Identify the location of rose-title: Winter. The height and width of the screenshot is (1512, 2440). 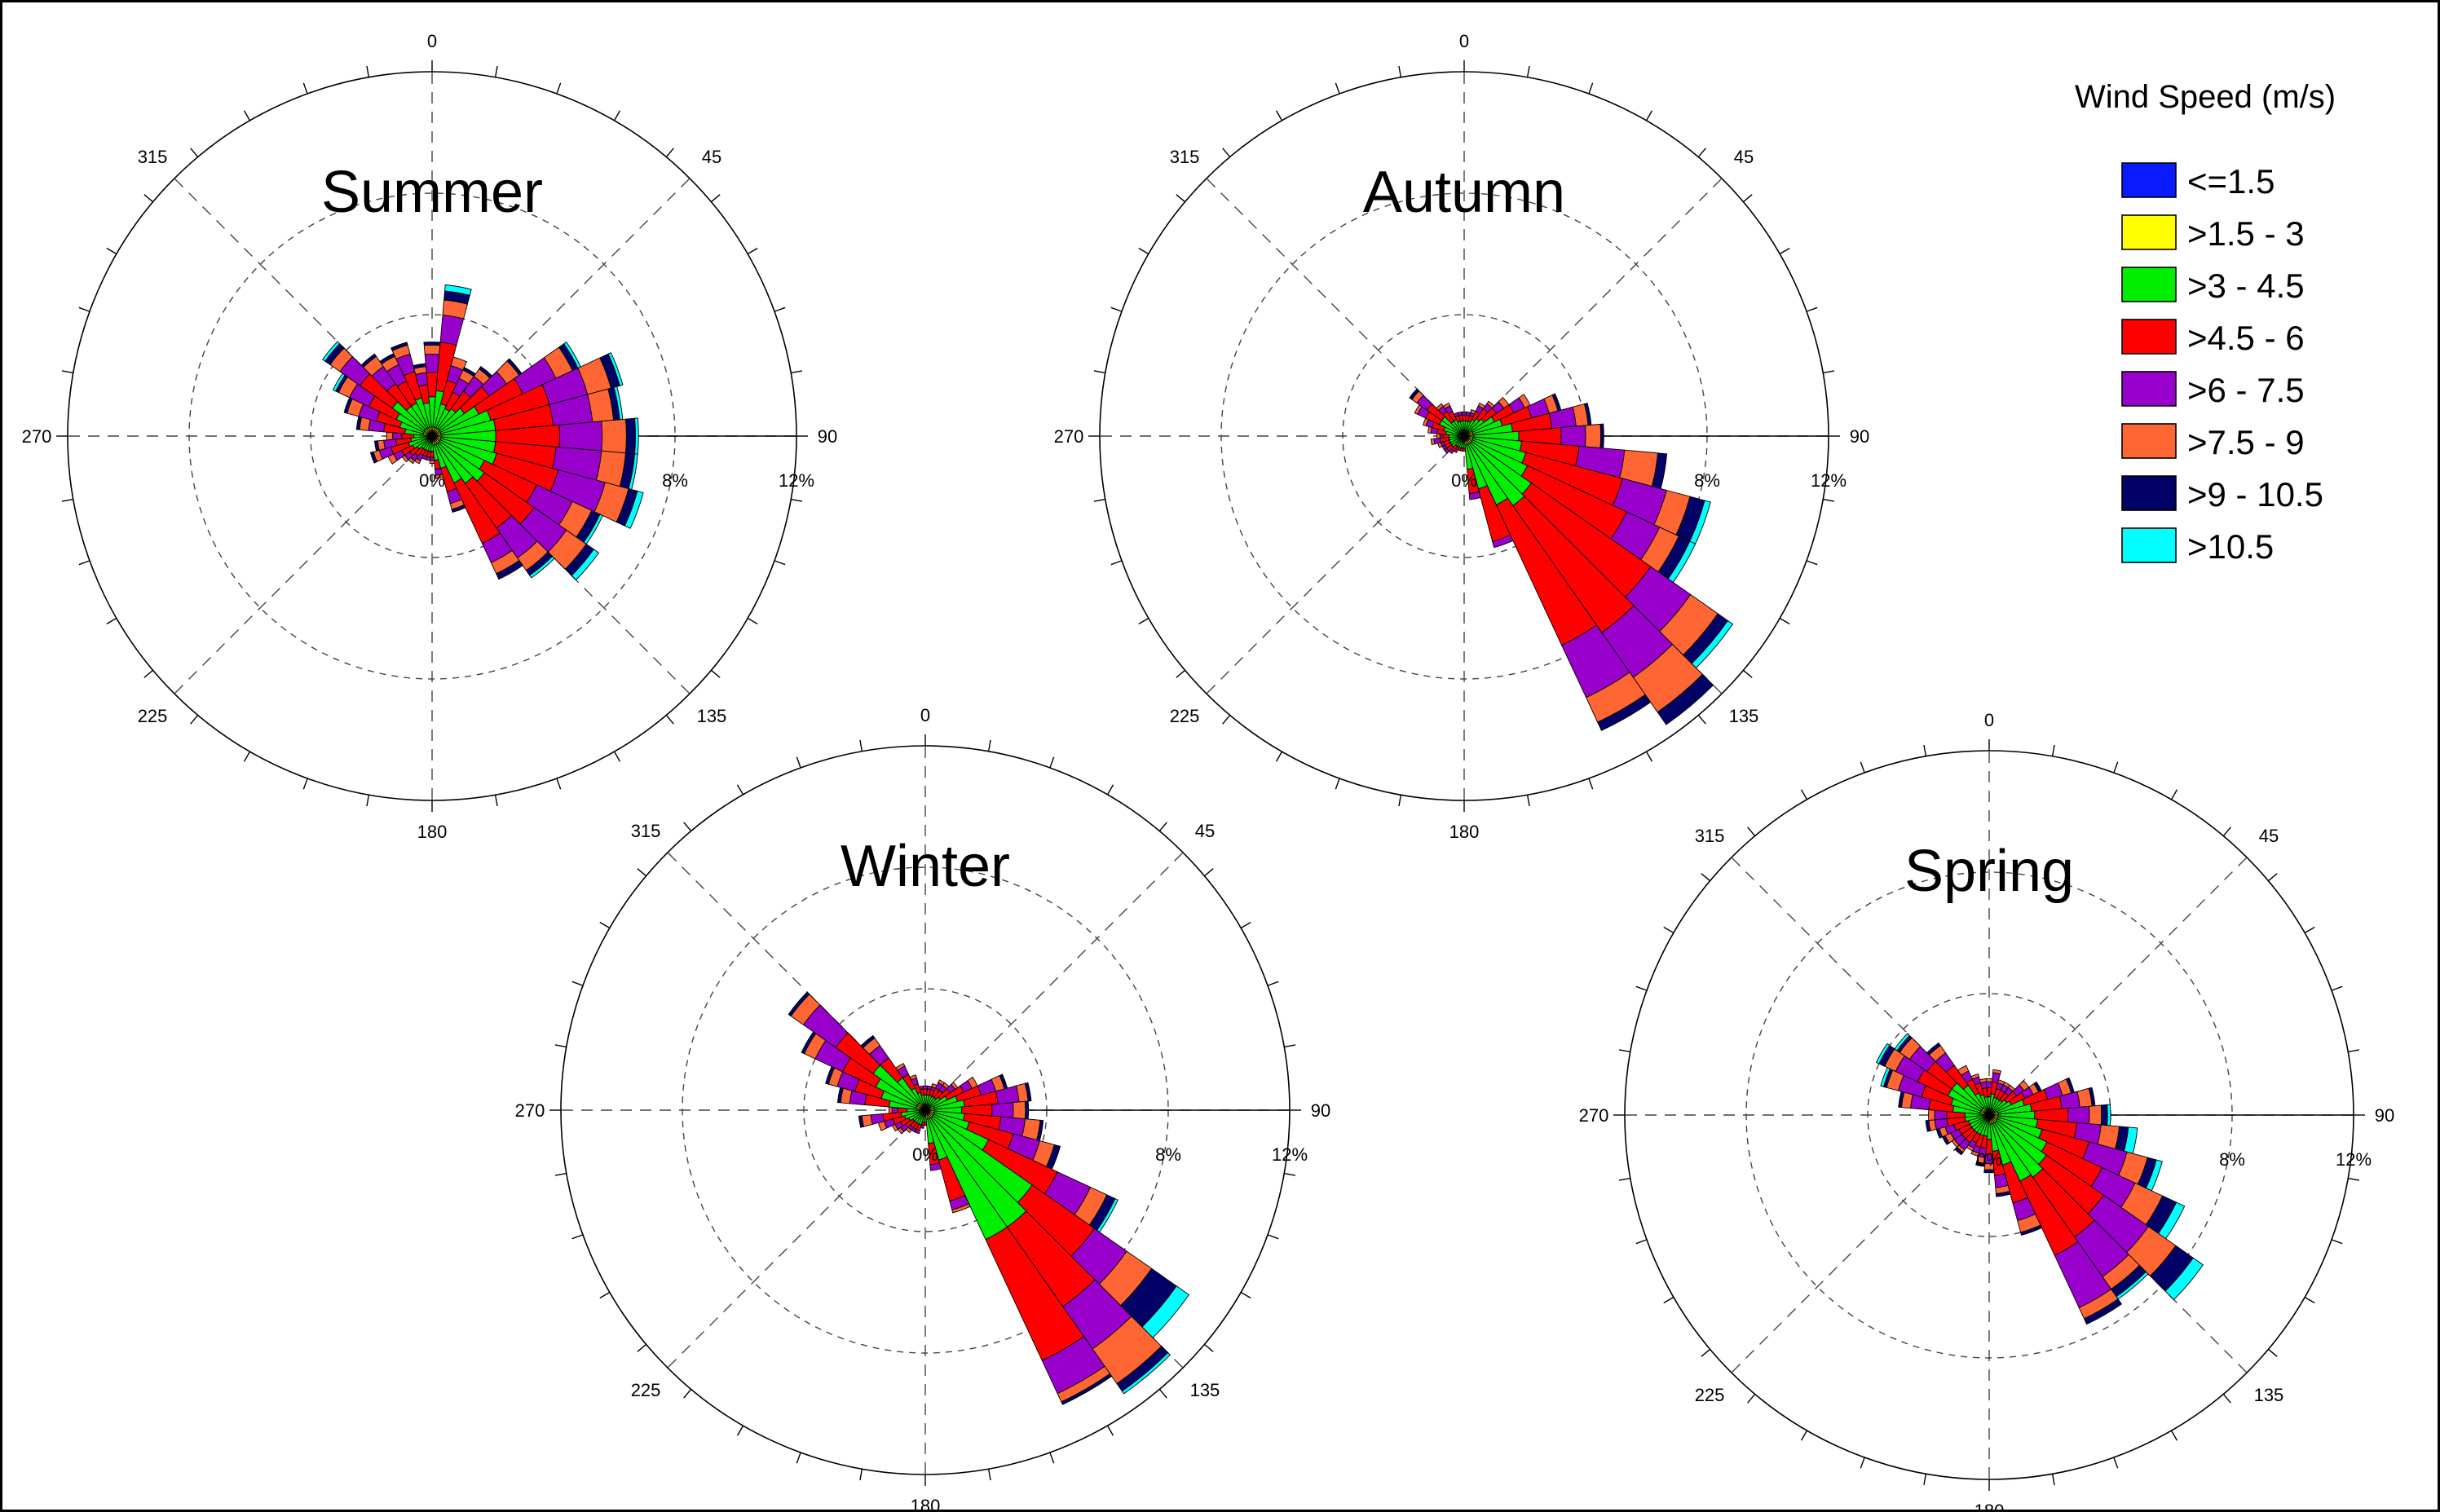
(926, 866).